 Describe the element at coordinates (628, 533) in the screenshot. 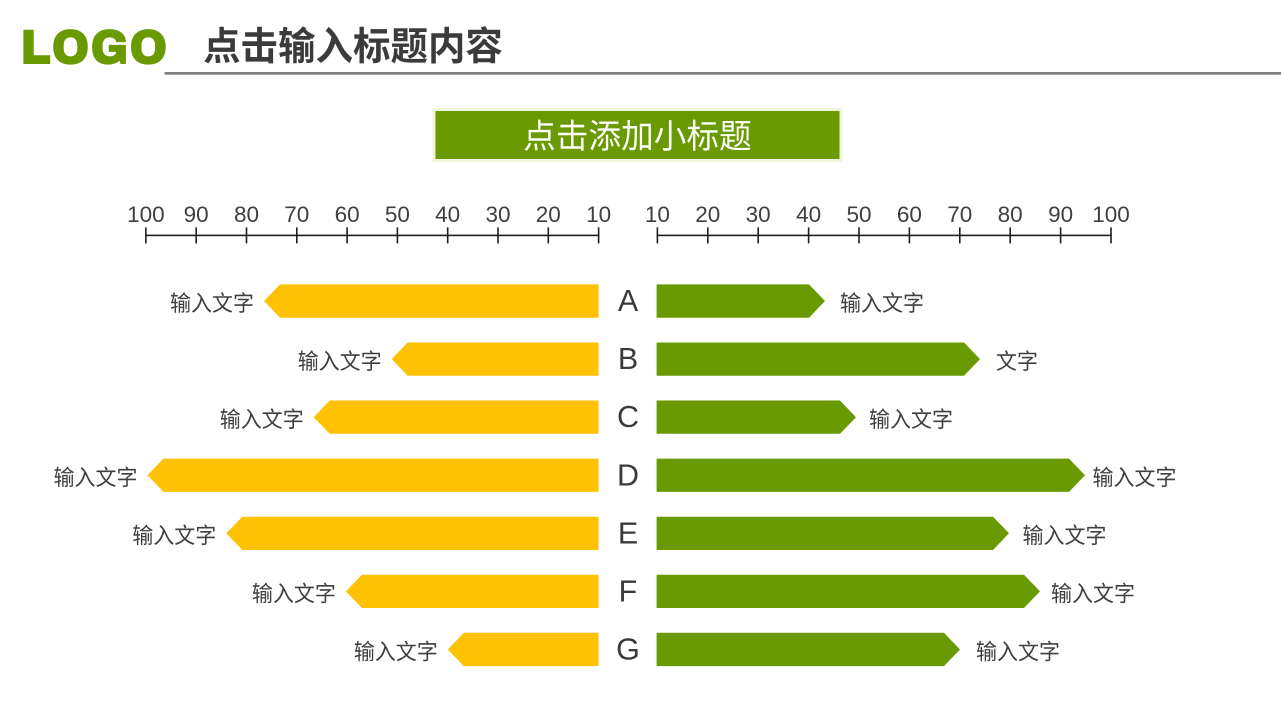

I see `svg-text: E` at that location.